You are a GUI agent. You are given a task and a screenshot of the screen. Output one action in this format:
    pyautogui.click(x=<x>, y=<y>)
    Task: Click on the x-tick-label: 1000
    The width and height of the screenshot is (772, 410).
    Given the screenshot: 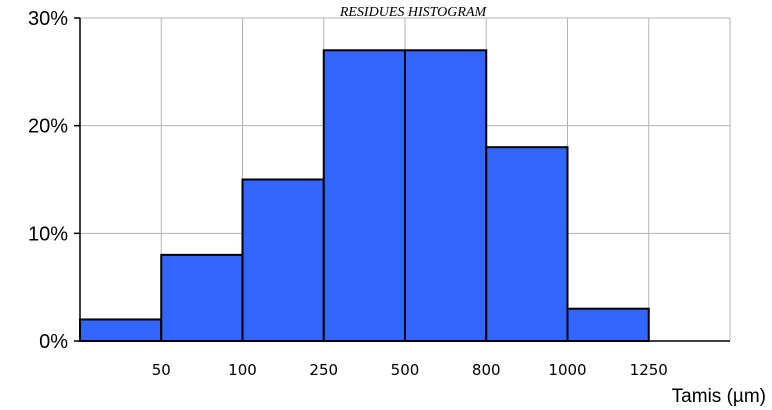 What is the action you would take?
    pyautogui.click(x=567, y=370)
    